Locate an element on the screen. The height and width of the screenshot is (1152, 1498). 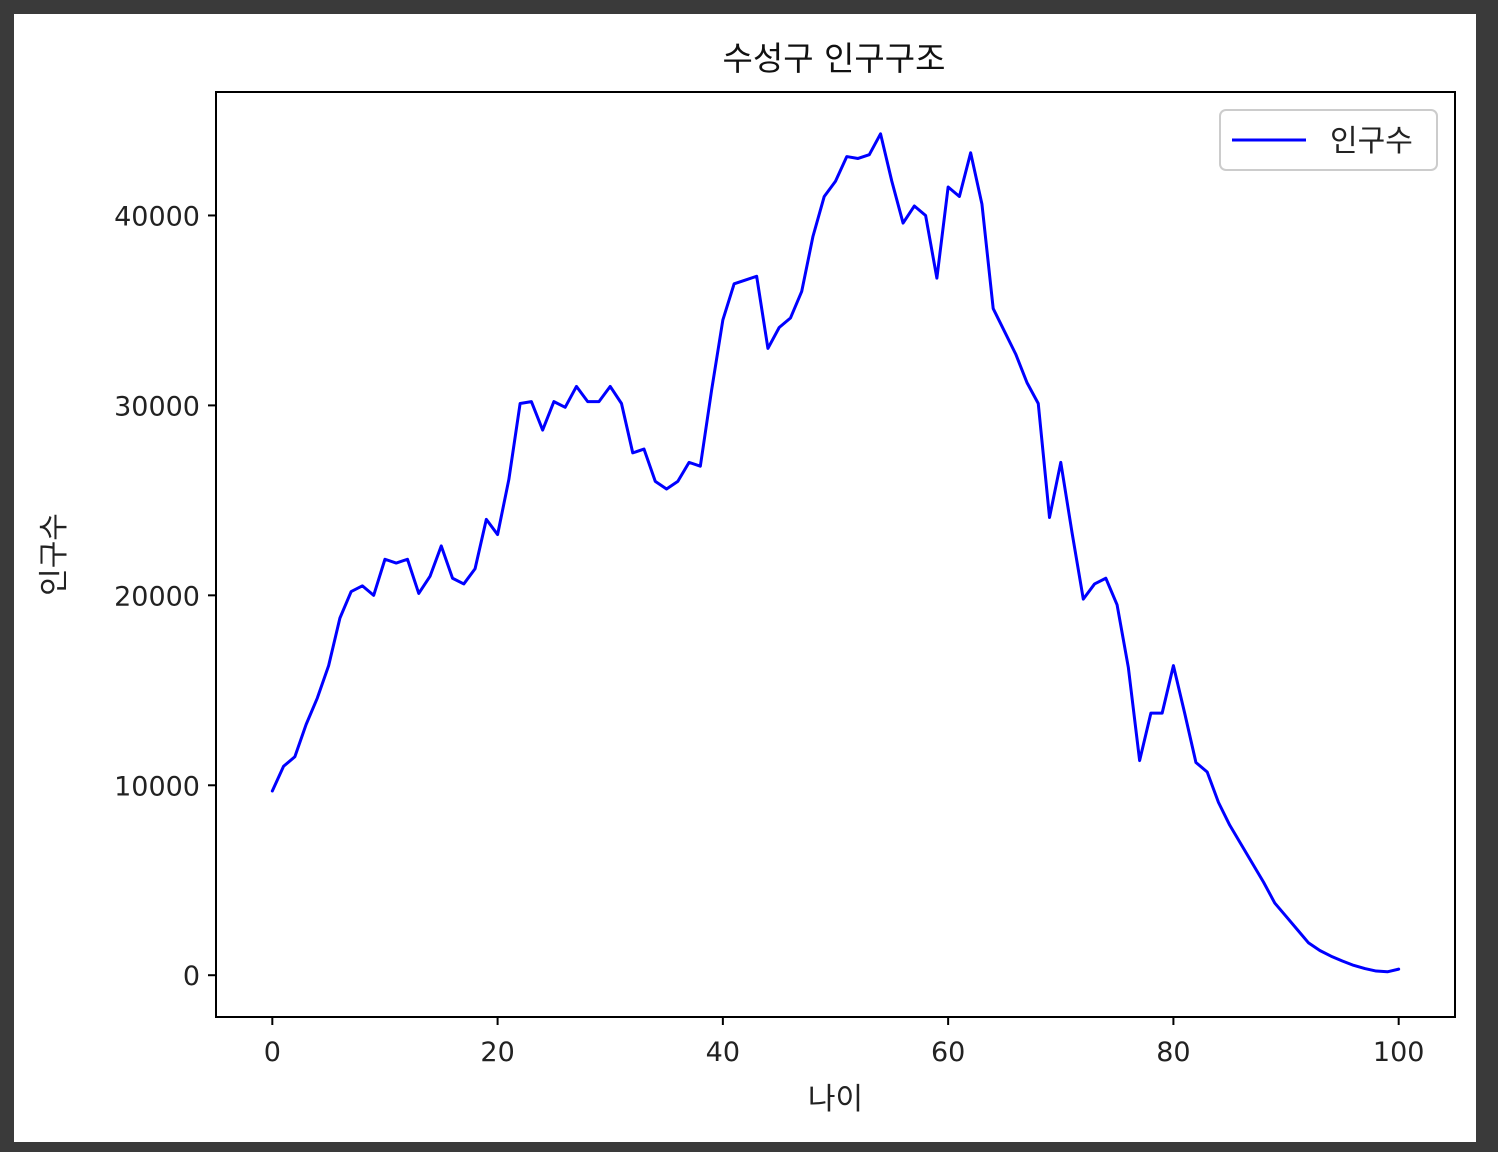
y-tick-label: 30000 is located at coordinates (157, 406).